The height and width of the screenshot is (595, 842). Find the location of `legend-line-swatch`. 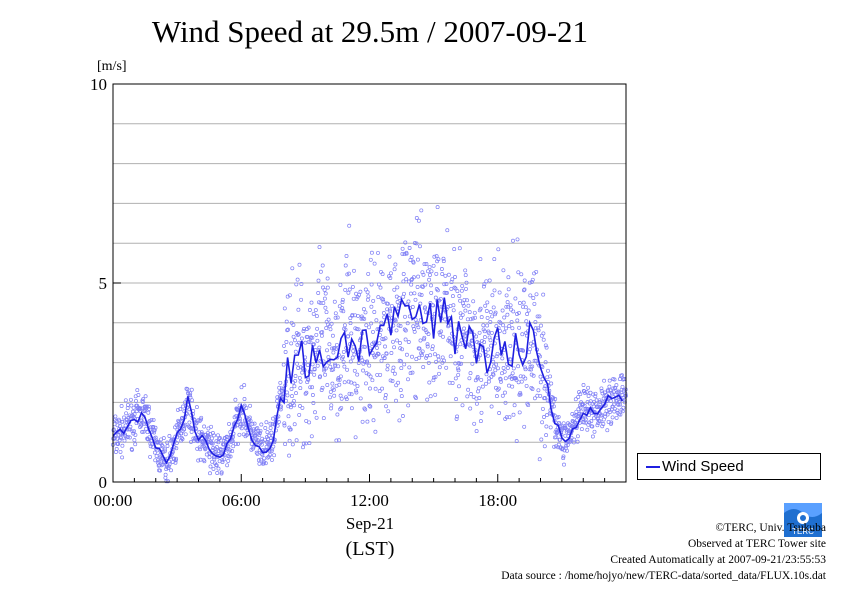

legend-line-swatch is located at coordinates (653, 467).